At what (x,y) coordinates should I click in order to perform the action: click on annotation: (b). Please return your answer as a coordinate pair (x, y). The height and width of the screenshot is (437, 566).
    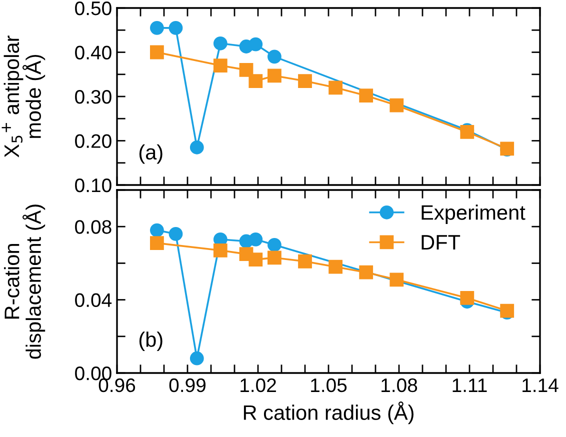
    Looking at the image, I should click on (150, 342).